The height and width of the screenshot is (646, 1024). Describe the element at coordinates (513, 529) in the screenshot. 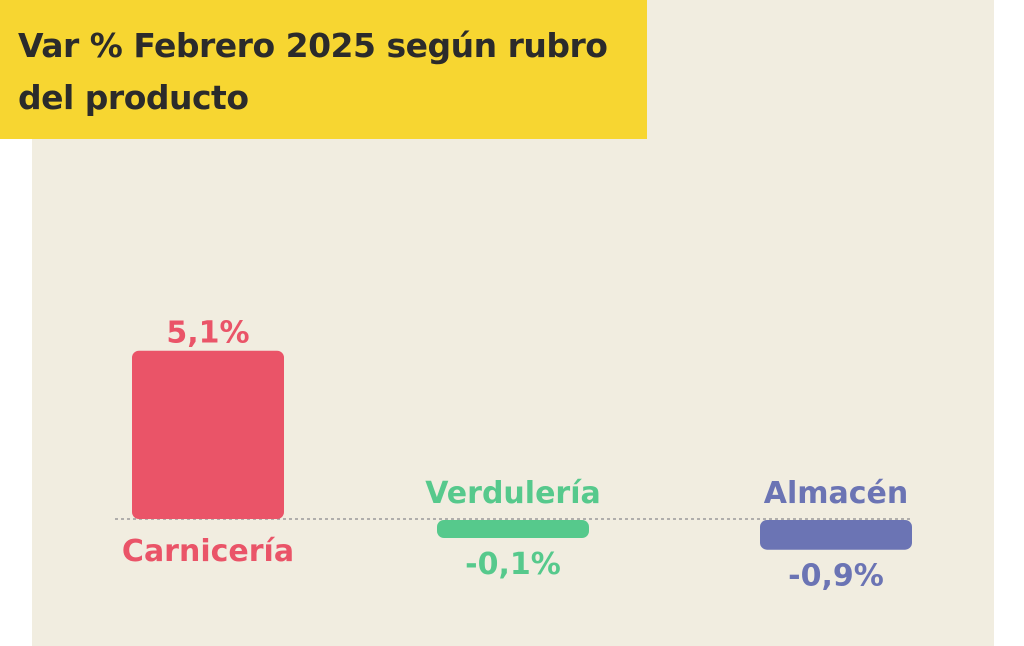

I see `bar-verduleria` at that location.